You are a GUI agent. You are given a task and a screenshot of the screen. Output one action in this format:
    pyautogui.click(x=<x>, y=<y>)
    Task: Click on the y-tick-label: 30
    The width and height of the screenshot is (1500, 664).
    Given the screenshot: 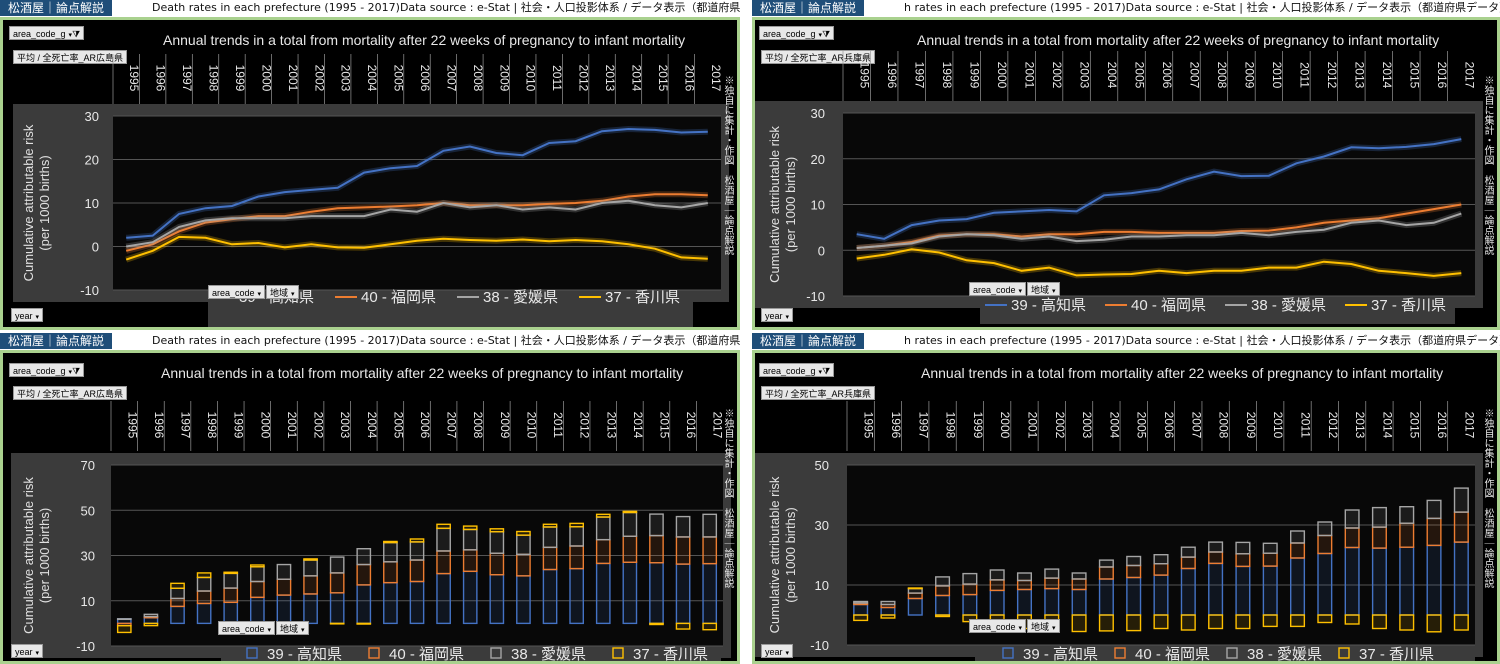 What is the action you would take?
    pyautogui.click(x=88, y=556)
    